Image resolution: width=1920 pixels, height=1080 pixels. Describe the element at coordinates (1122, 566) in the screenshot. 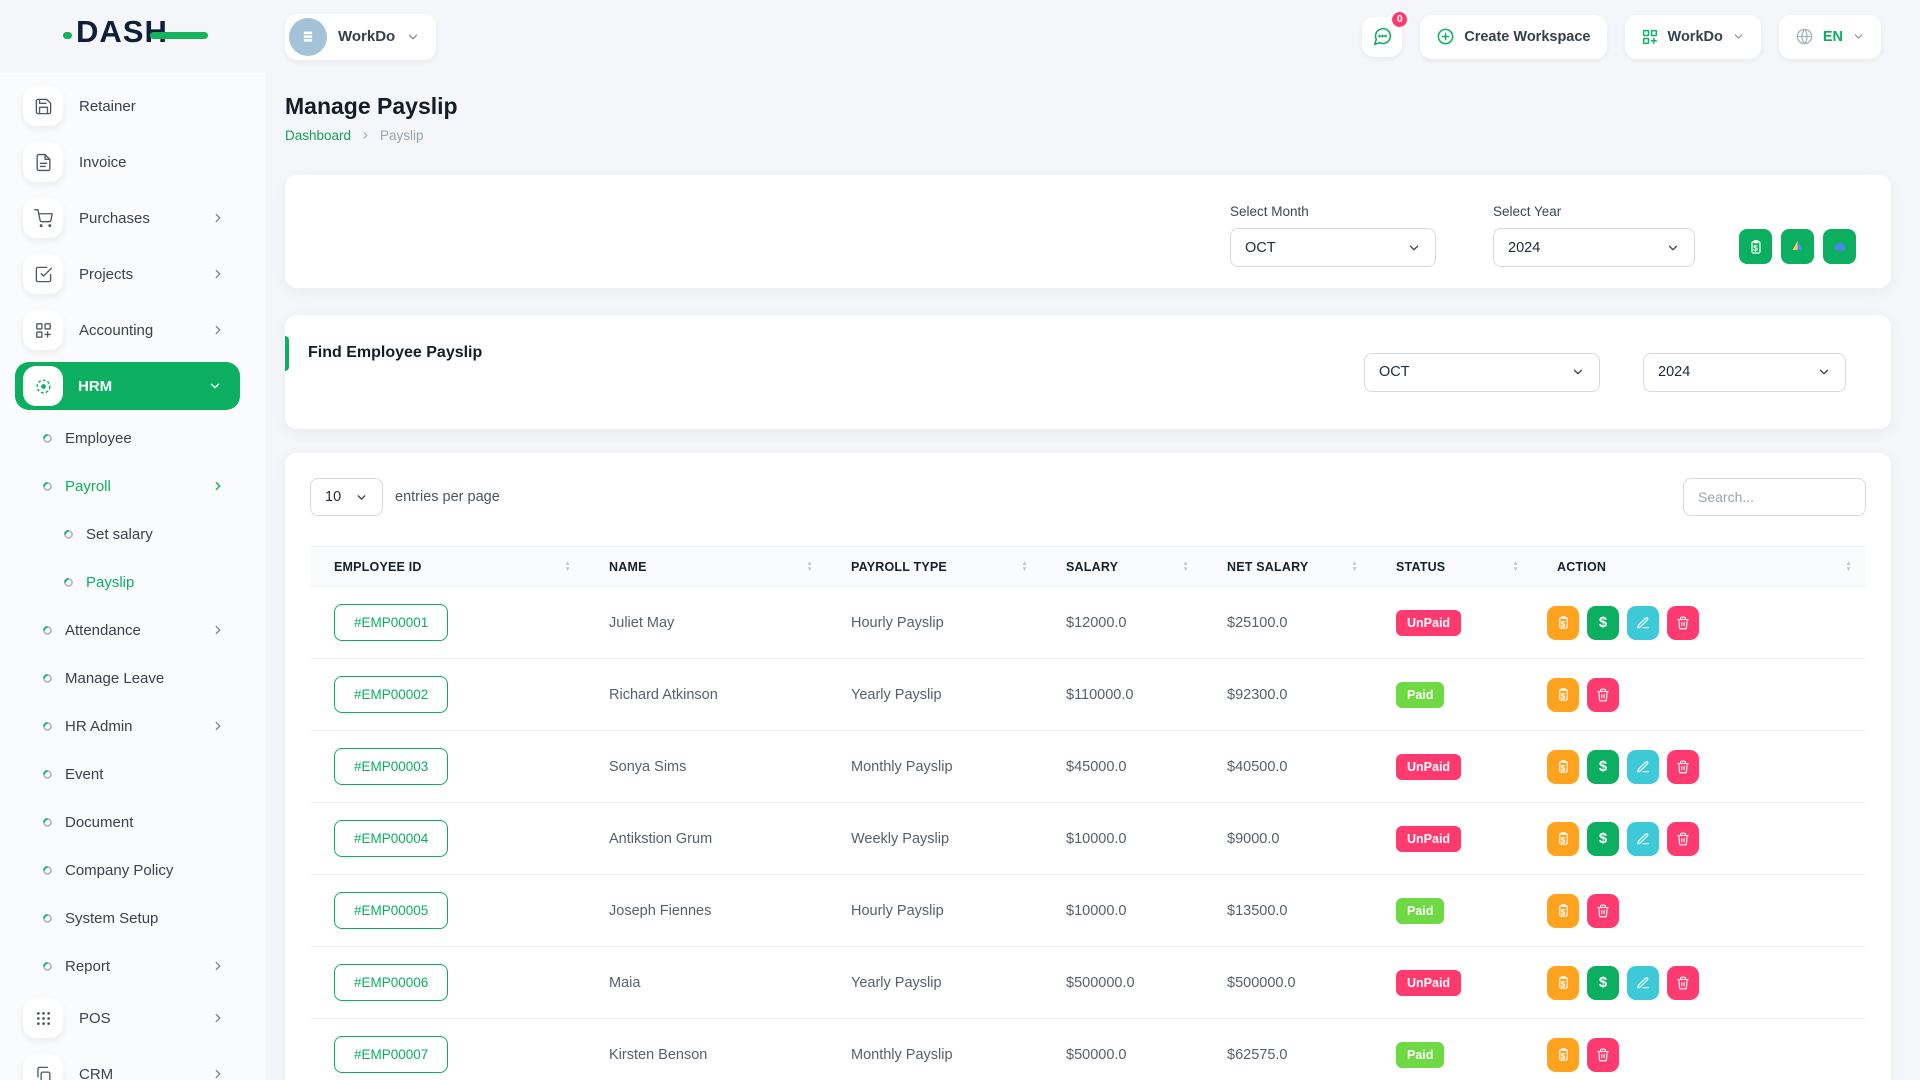

I see `column-header-salary: SALARY ▲ ▼` at that location.